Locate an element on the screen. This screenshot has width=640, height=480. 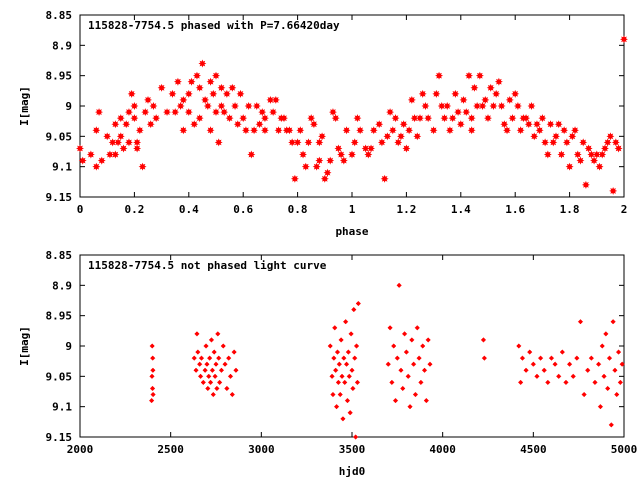
y-tick-label: 9.15 is located at coordinates (59, 437).